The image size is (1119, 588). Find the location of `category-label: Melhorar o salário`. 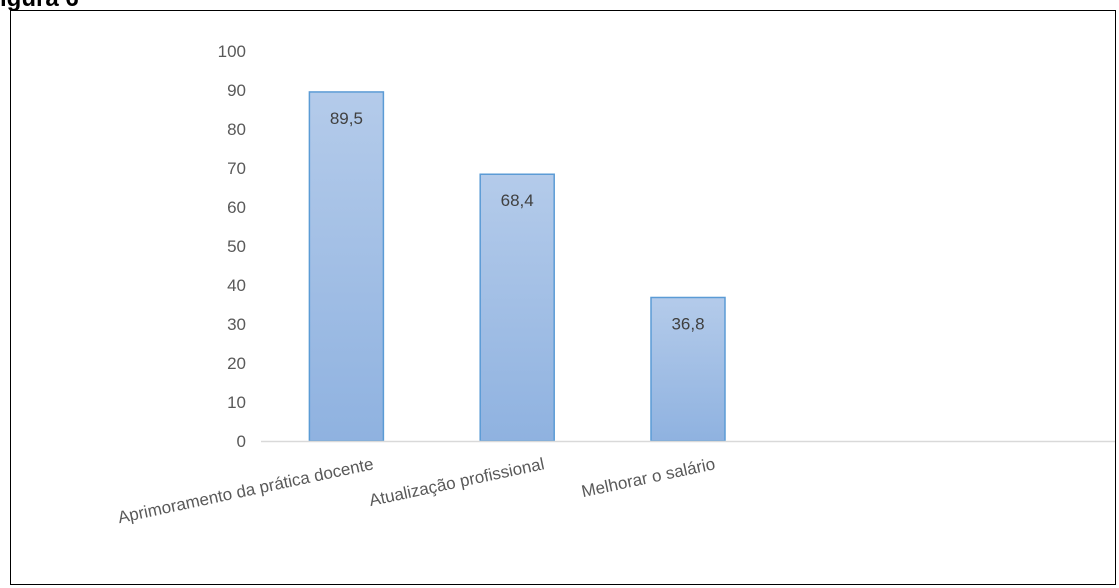

category-label: Melhorar o salário is located at coordinates (648, 477).